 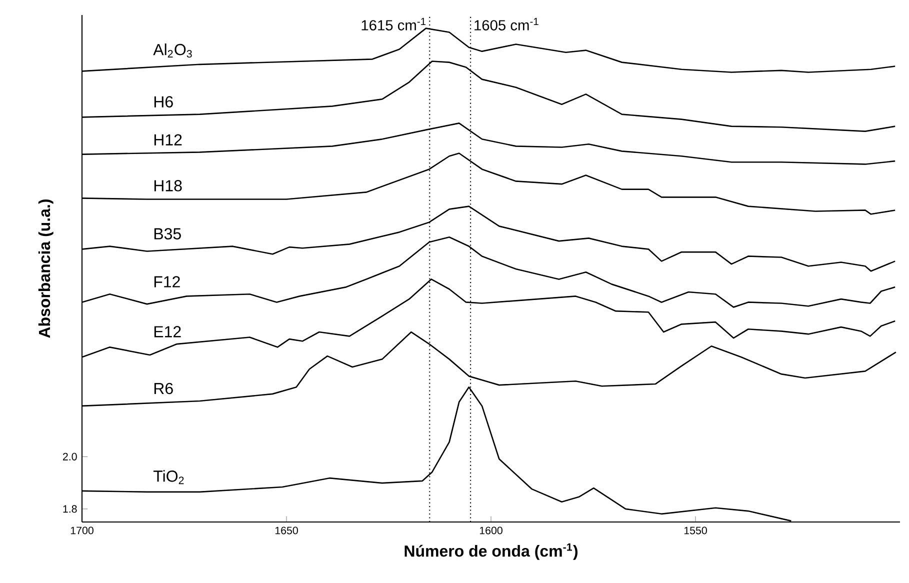 I want to click on series-label: H6, so click(x=163, y=102).